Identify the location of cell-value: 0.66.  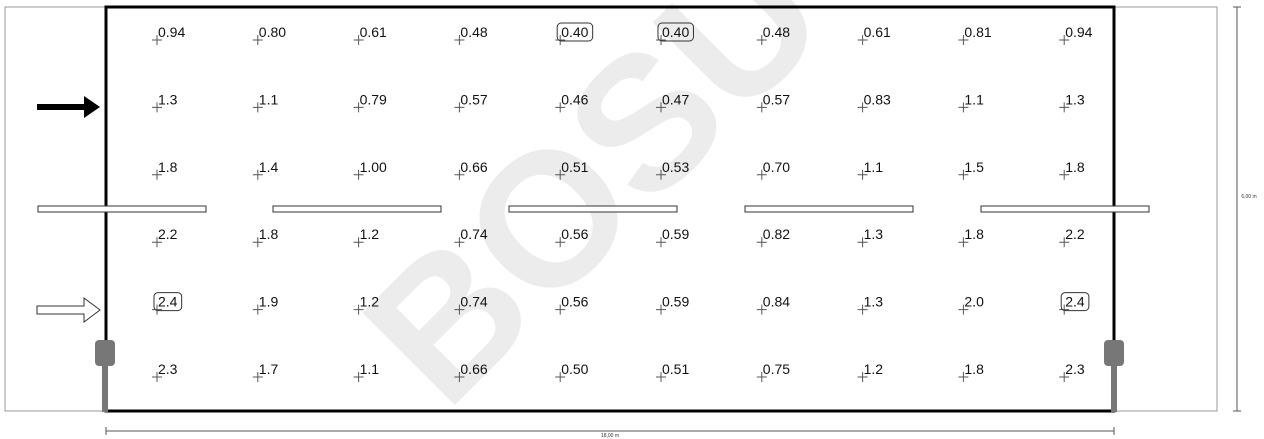
(473, 167).